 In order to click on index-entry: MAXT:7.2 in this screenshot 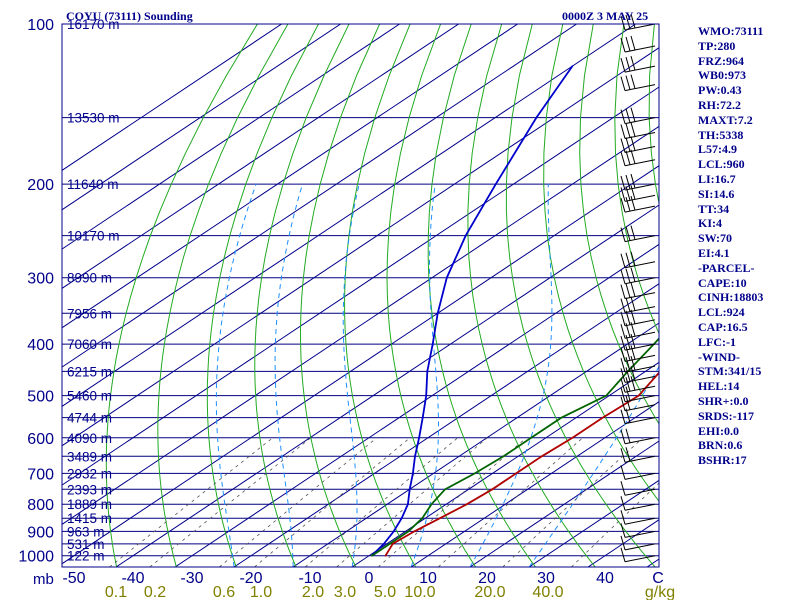, I will do `click(725, 119)`.